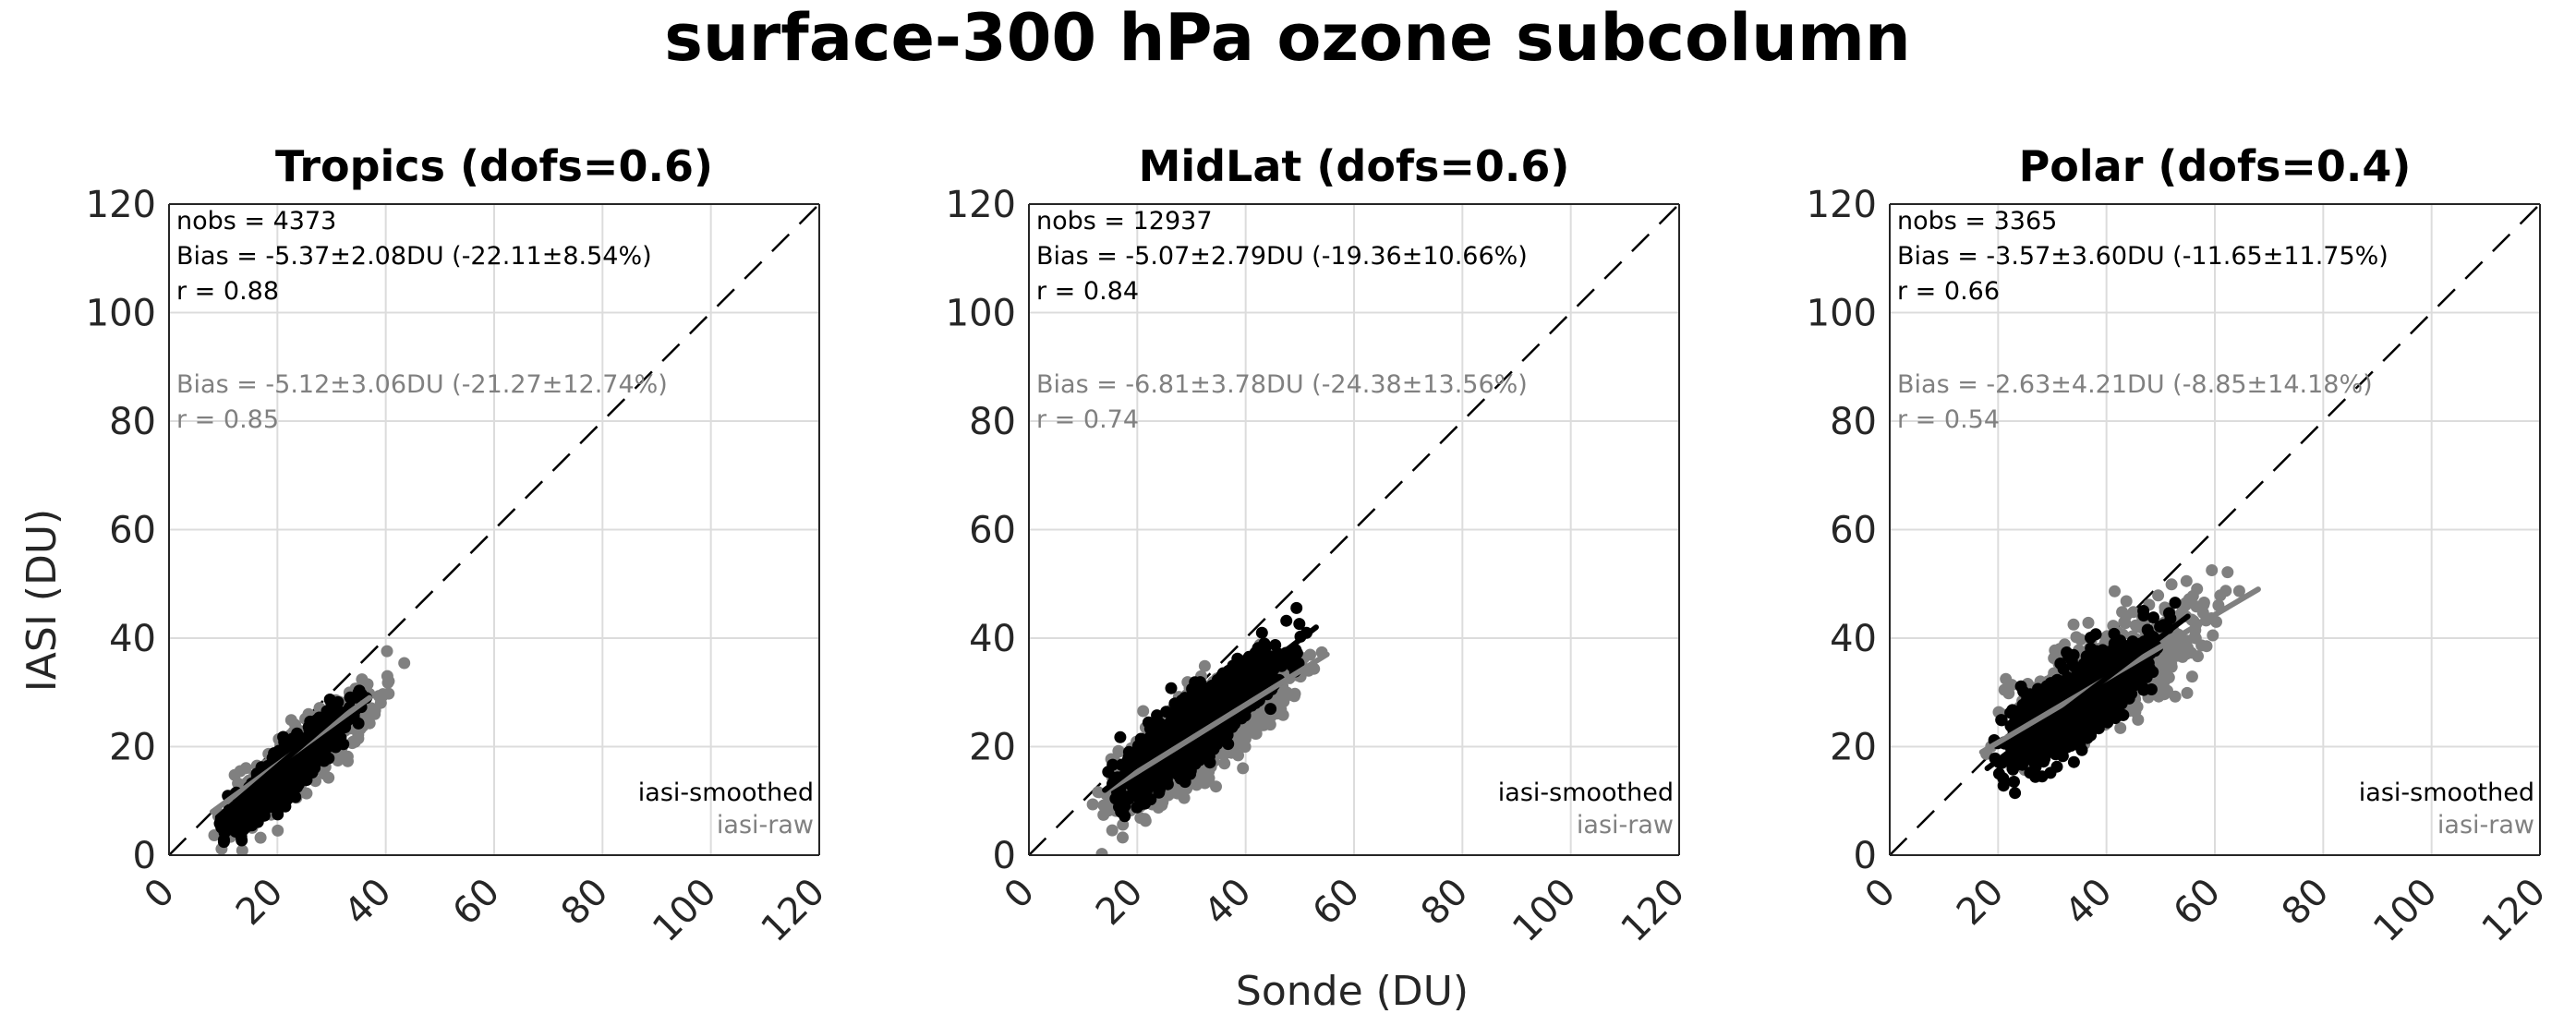 The image size is (2576, 1026). What do you see at coordinates (1124, 221) in the screenshot?
I see `stat-smoothed: nobs = 12937` at bounding box center [1124, 221].